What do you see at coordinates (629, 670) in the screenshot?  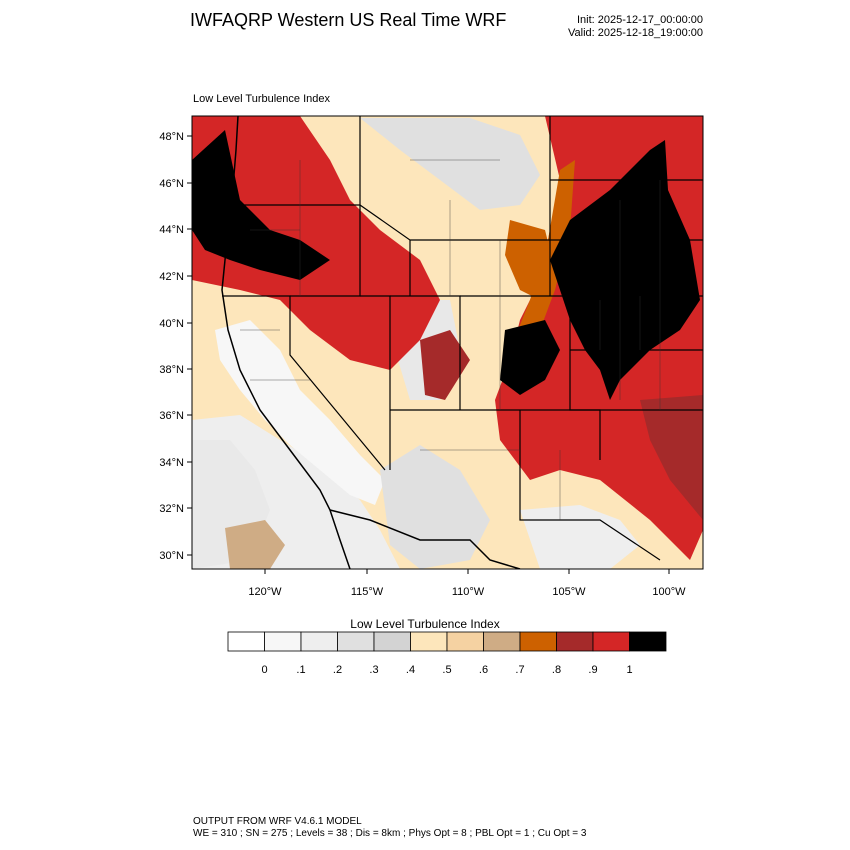 I see `colorbar-label: 1` at bounding box center [629, 670].